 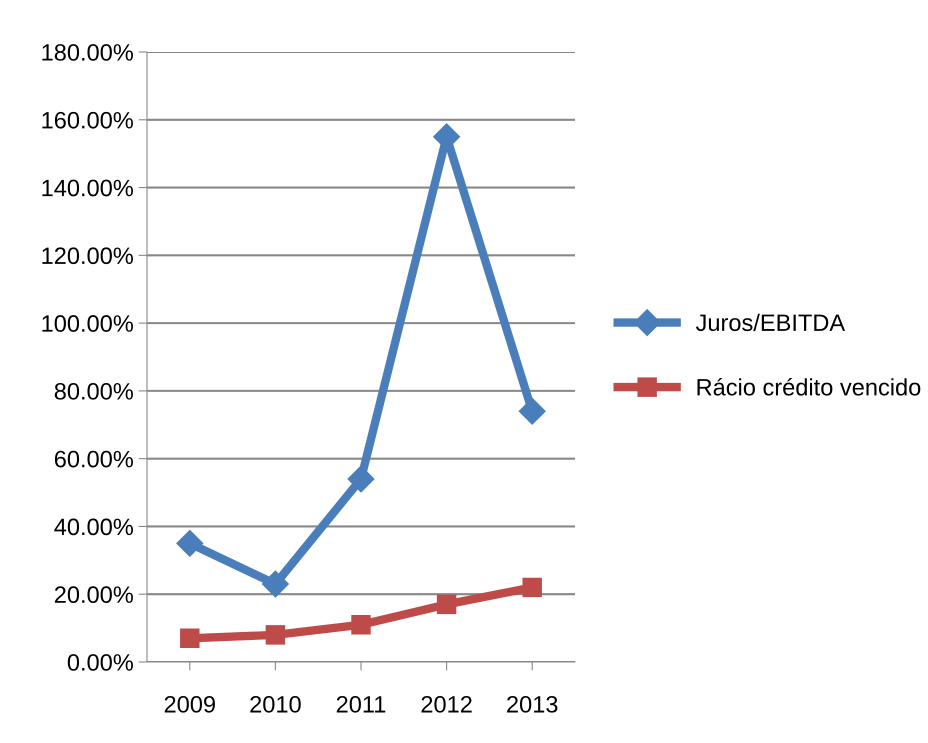 I want to click on y-tick-label: 120.00%, so click(x=87, y=255).